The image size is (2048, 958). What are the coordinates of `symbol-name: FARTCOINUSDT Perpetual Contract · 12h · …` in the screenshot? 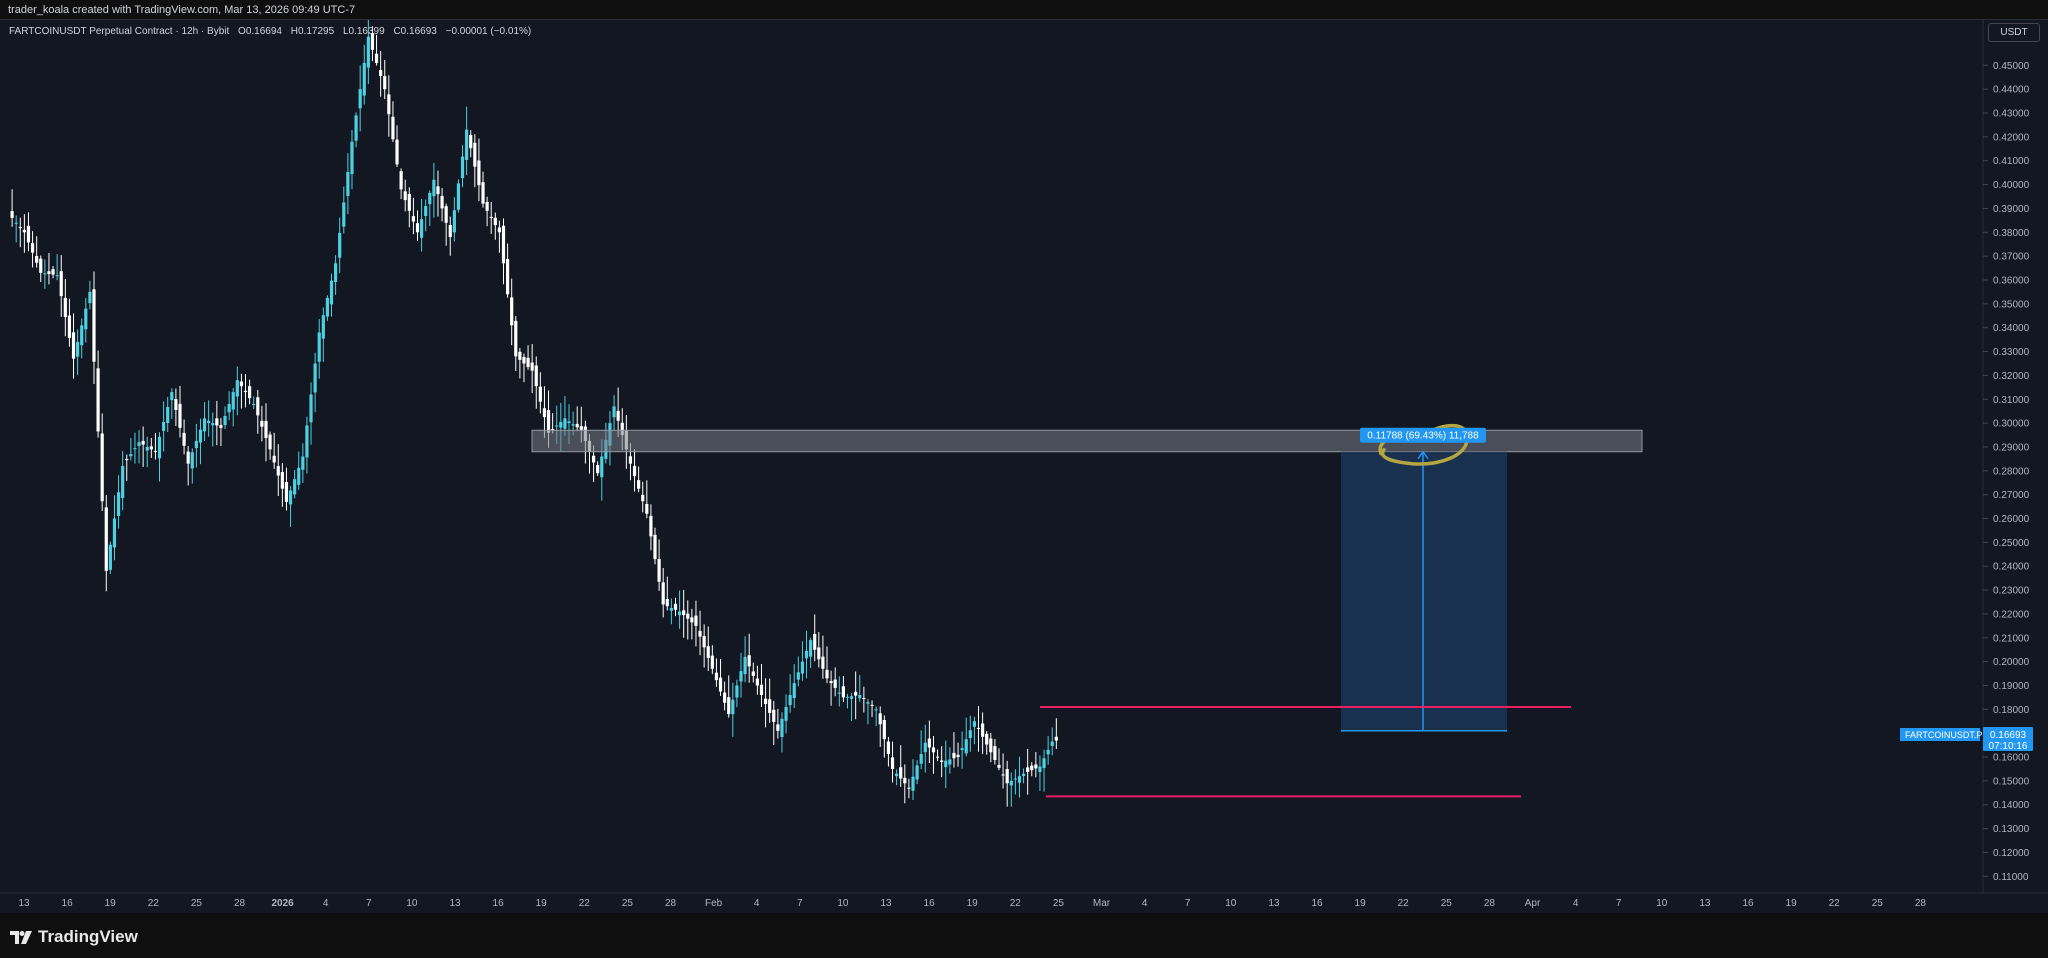 It's located at (119, 31).